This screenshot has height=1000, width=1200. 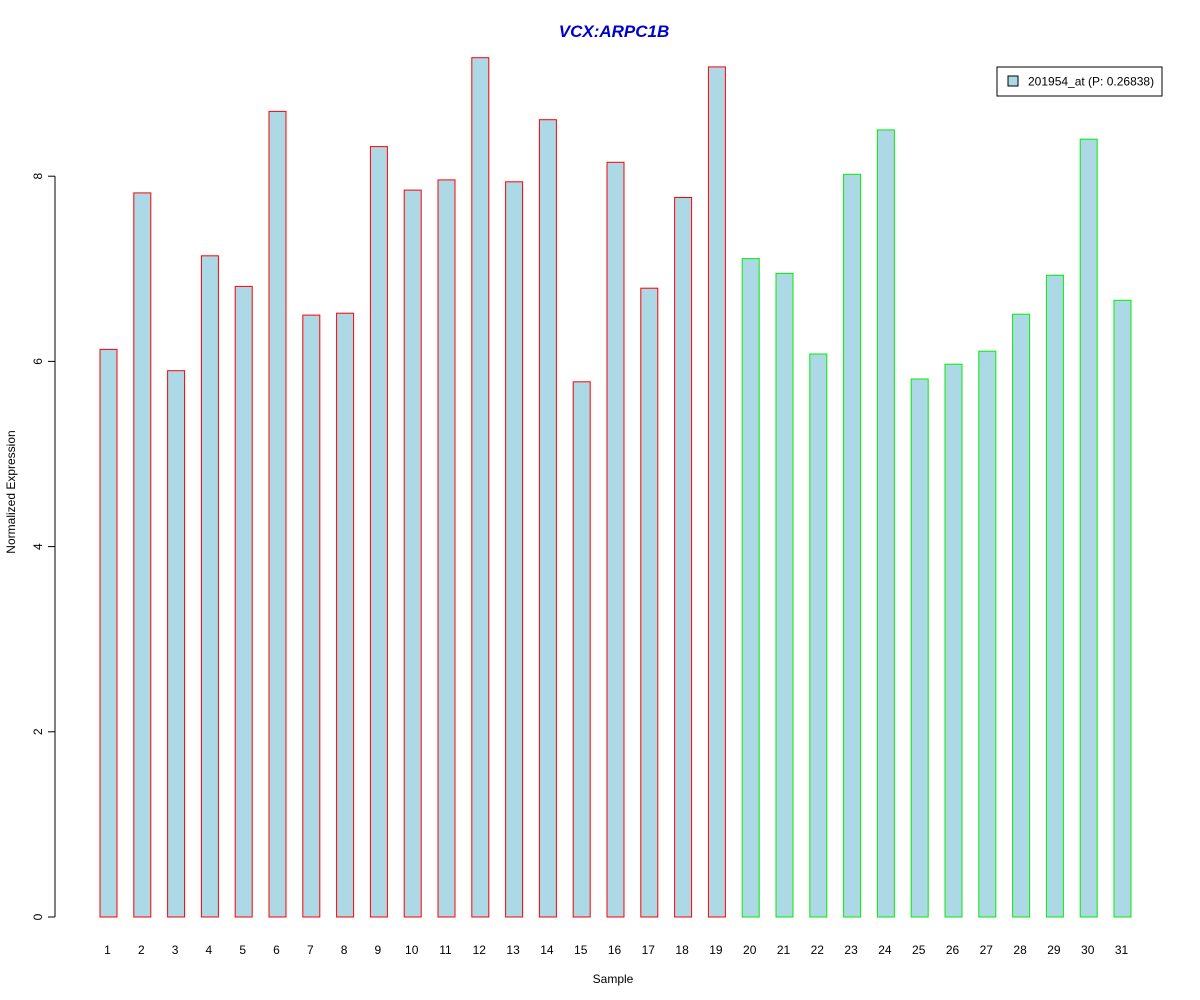 I want to click on x-tick-label: 20, so click(x=750, y=950).